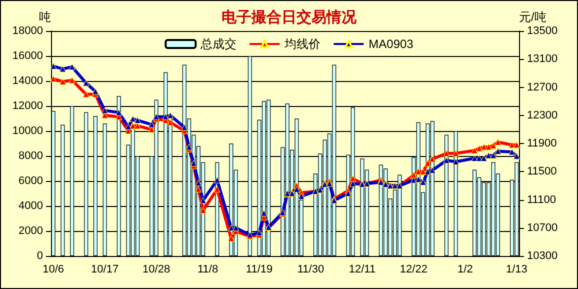  Describe the element at coordinates (207, 270) in the screenshot. I see `x-tick-label: 11/8` at that location.